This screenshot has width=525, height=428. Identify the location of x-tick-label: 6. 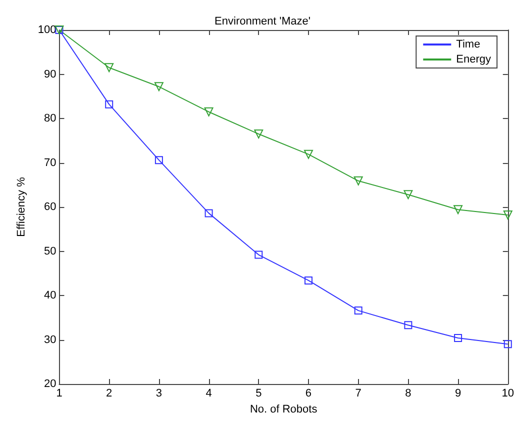
(308, 394).